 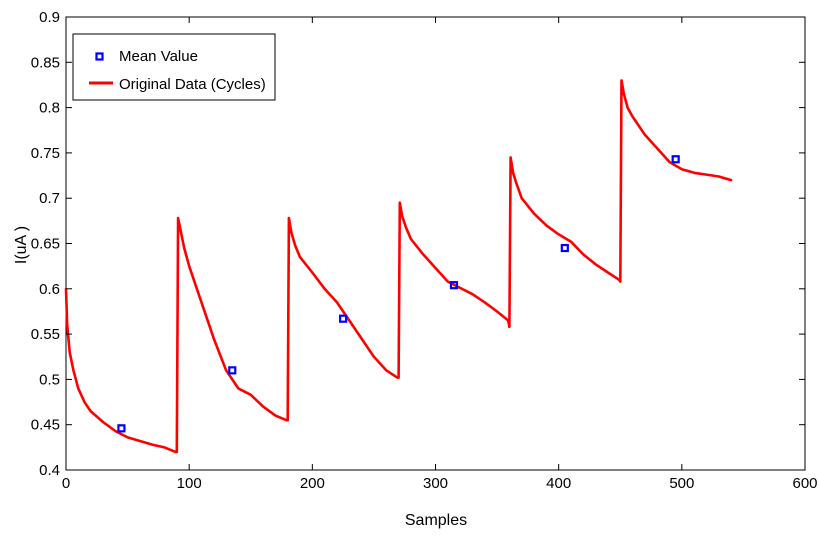 I want to click on x-tick-label: 500, so click(x=681, y=483).